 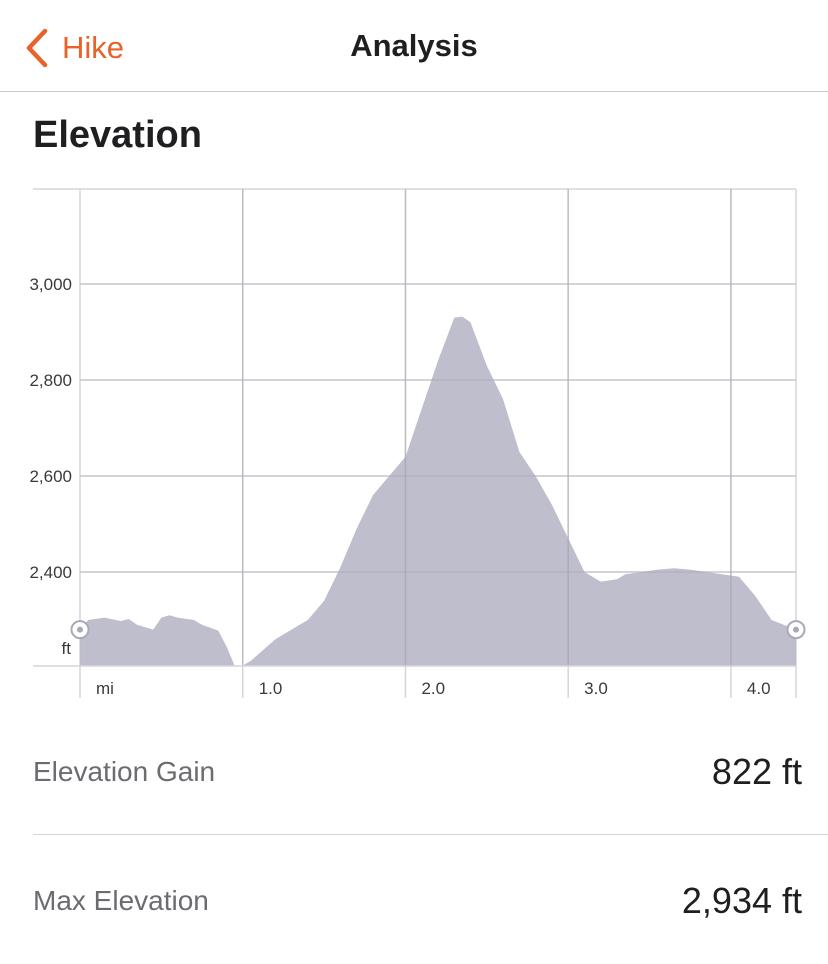 I want to click on chevron-left-icon, so click(x=37, y=48).